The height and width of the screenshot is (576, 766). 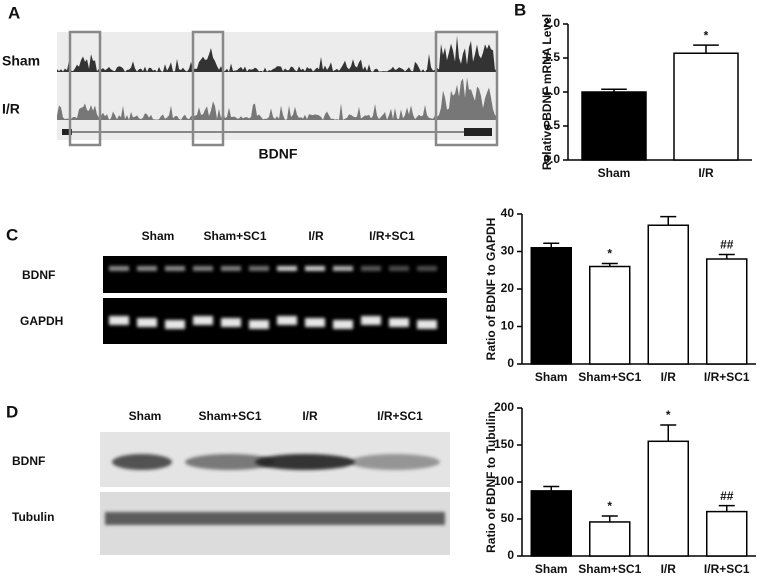 What do you see at coordinates (12, 234) in the screenshot?
I see `panel-label: C` at bounding box center [12, 234].